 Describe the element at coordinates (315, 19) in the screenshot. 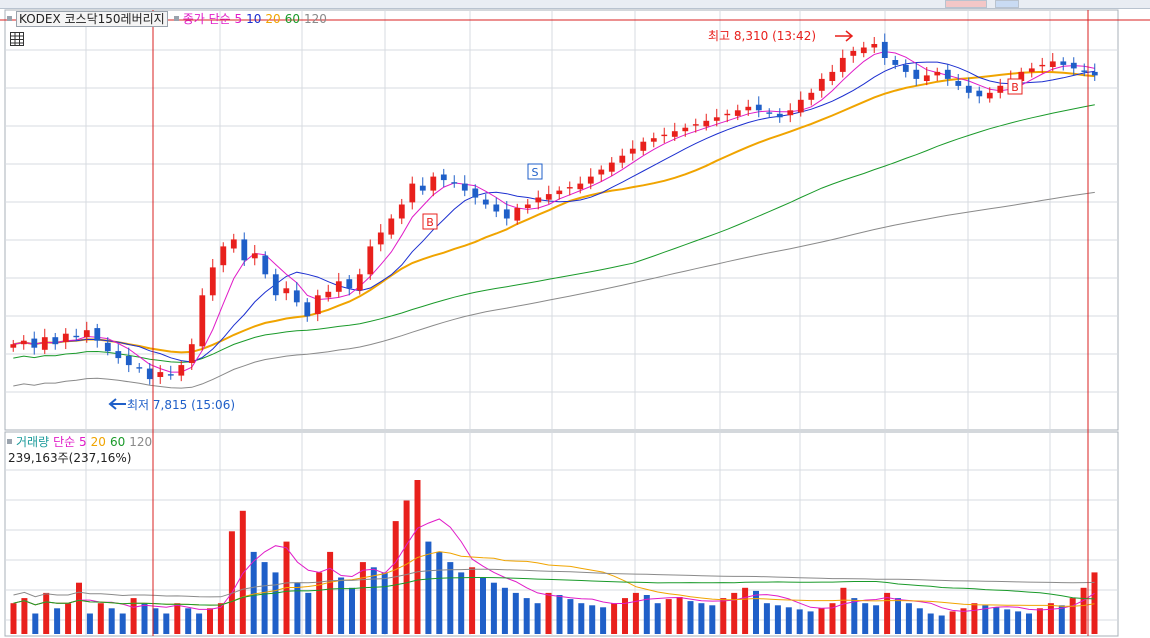

I see `price-legend-ma120: 120` at that location.